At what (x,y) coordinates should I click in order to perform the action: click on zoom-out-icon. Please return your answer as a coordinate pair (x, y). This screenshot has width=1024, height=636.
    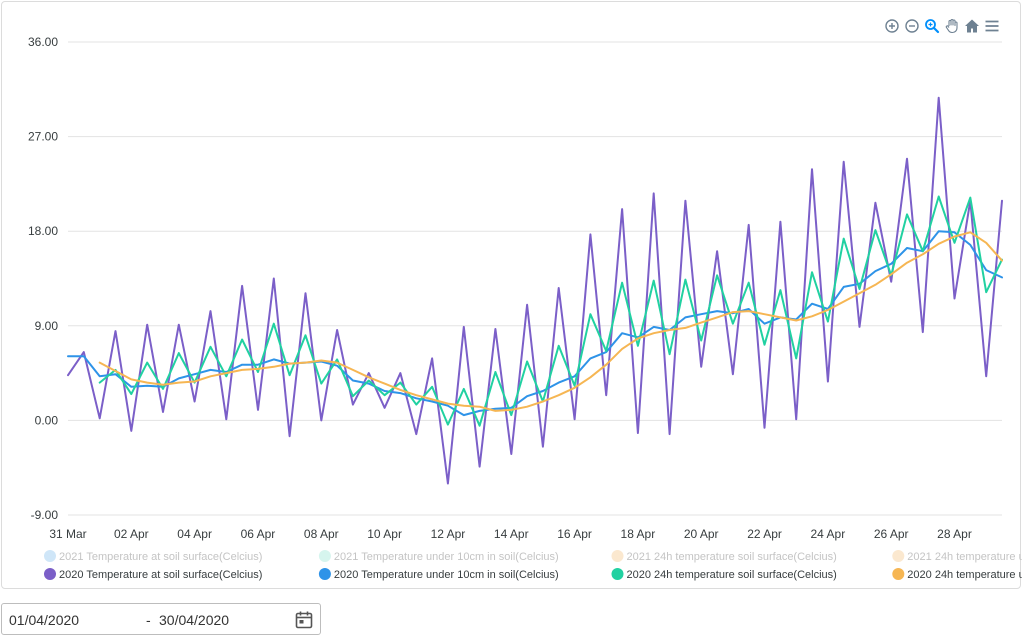
    Looking at the image, I should click on (912, 26).